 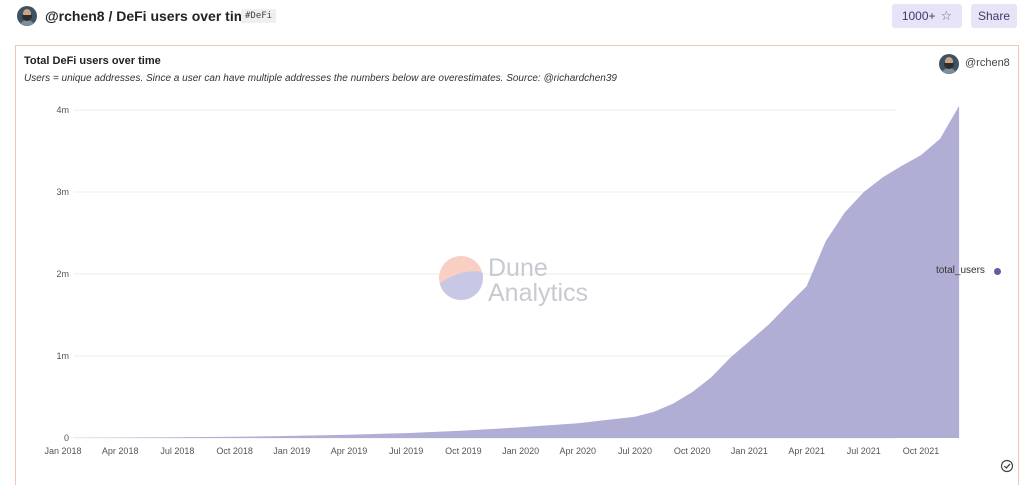 I want to click on share-button: Share, so click(x=994, y=16).